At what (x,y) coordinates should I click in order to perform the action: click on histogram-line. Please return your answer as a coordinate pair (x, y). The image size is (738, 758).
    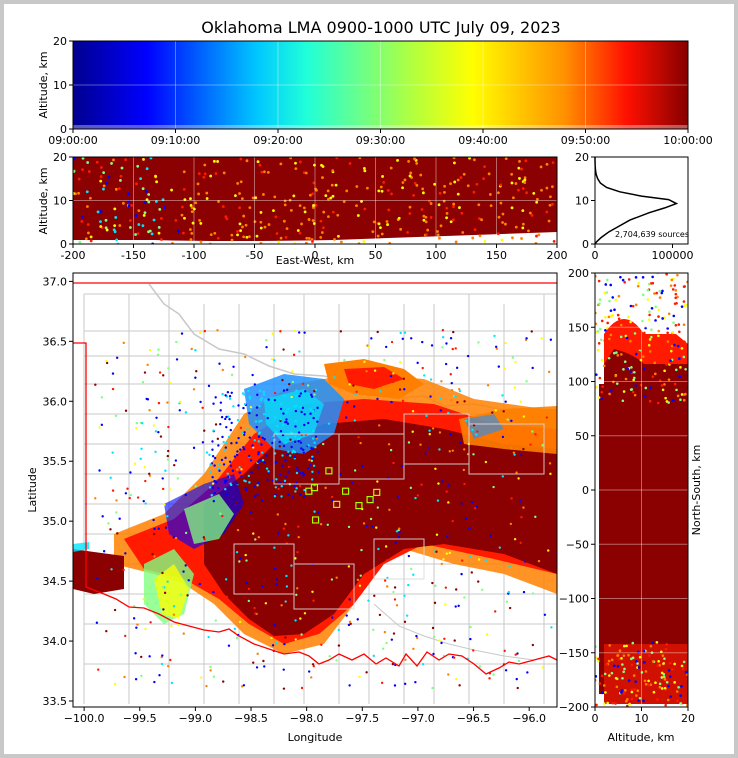
    Looking at the image, I should click on (636, 200).